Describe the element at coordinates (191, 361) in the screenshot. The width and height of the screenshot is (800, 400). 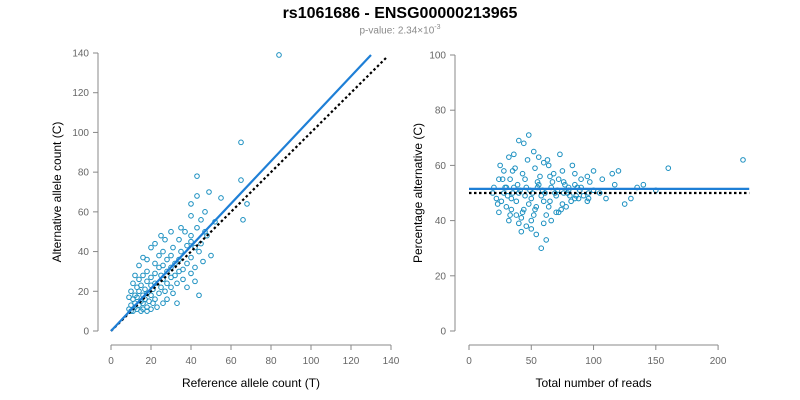
I see `chart1-x-tick-label: 40` at that location.